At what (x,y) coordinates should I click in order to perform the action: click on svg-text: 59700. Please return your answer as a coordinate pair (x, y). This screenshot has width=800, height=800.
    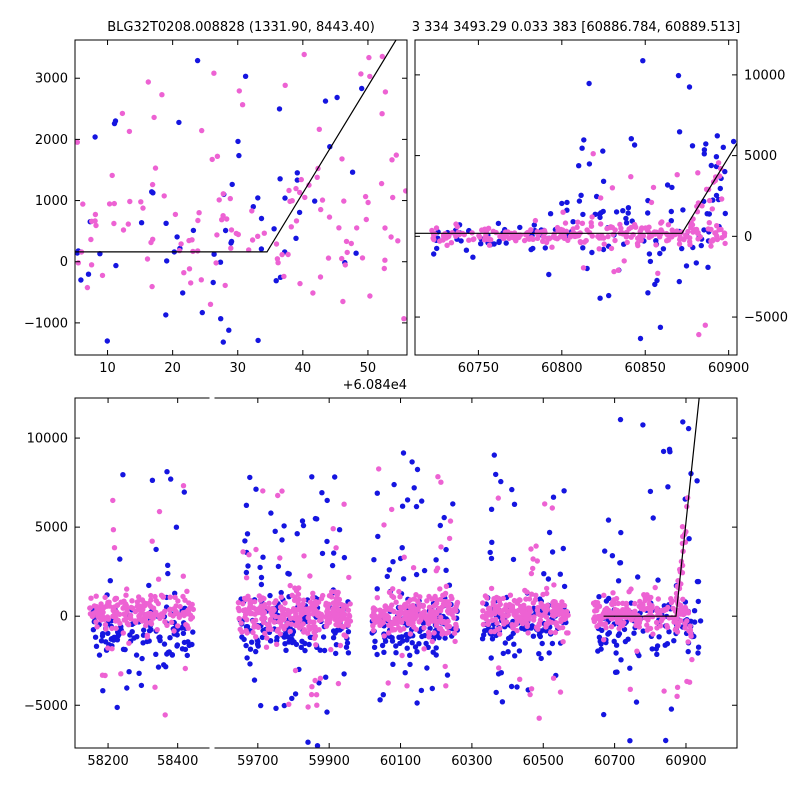
    Looking at the image, I should click on (257, 761).